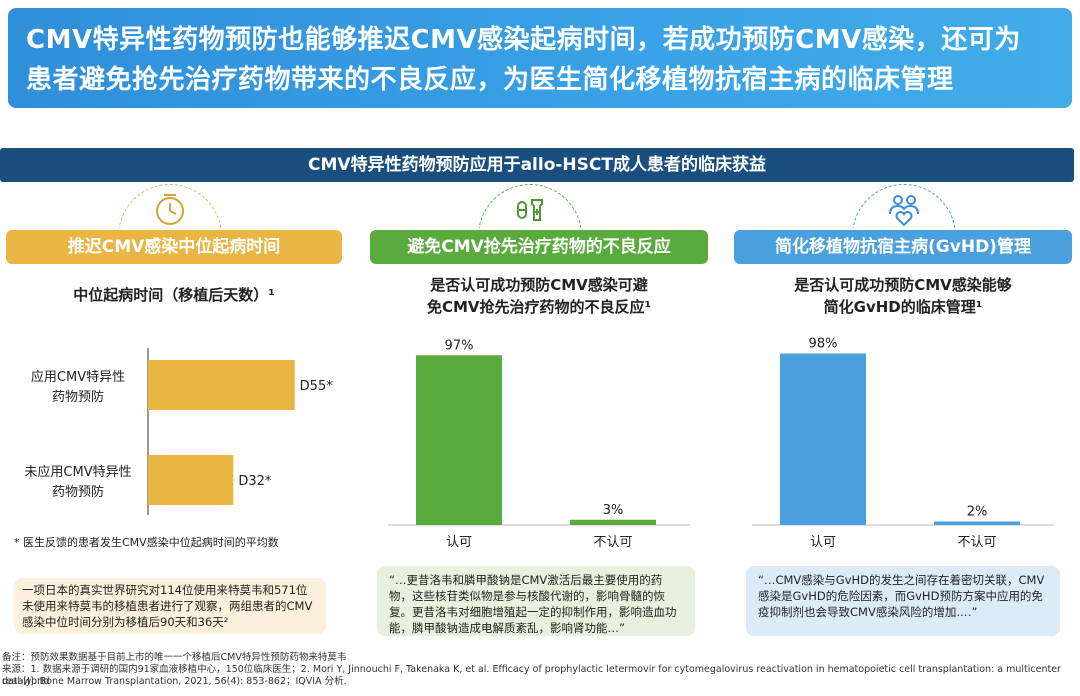 The width and height of the screenshot is (1080, 696). I want to click on chart-title-adverse-line-1: 是否认可成功预防CMV感染可避, so click(539, 285).